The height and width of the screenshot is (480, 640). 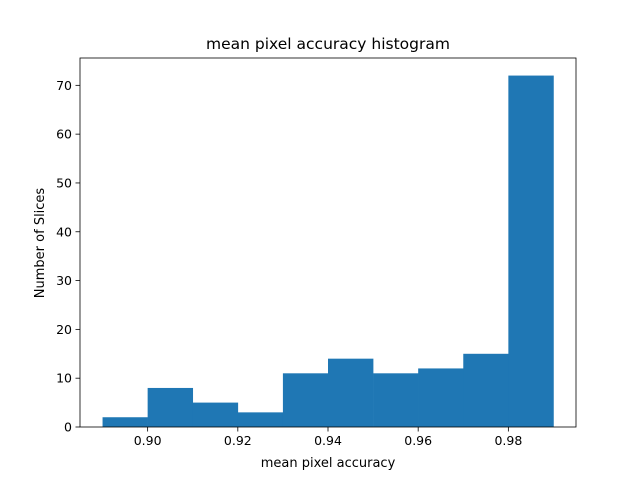 I want to click on y-tick-label: 30, so click(x=64, y=280).